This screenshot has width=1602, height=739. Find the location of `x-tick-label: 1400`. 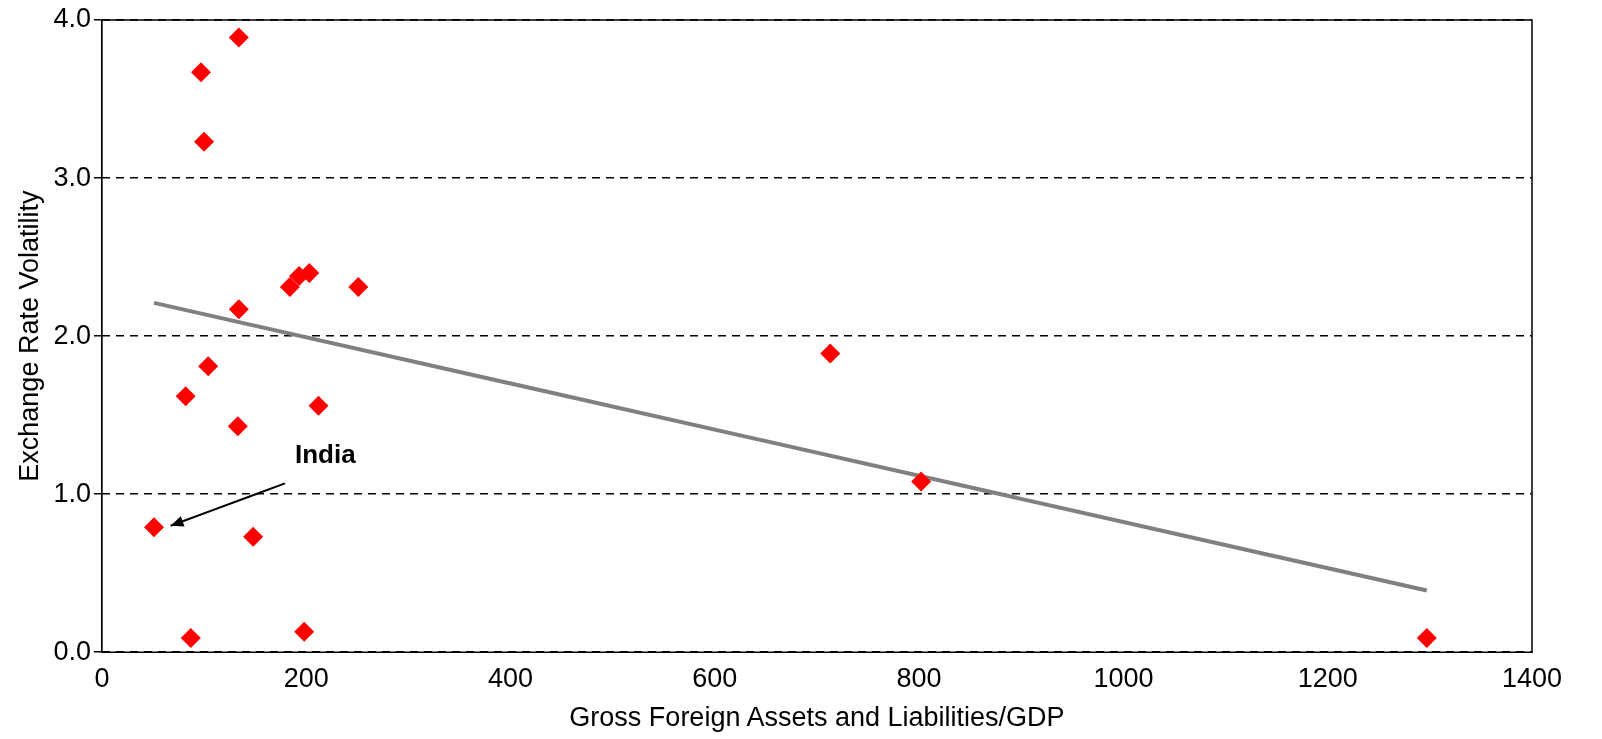

x-tick-label: 1400 is located at coordinates (1532, 677).